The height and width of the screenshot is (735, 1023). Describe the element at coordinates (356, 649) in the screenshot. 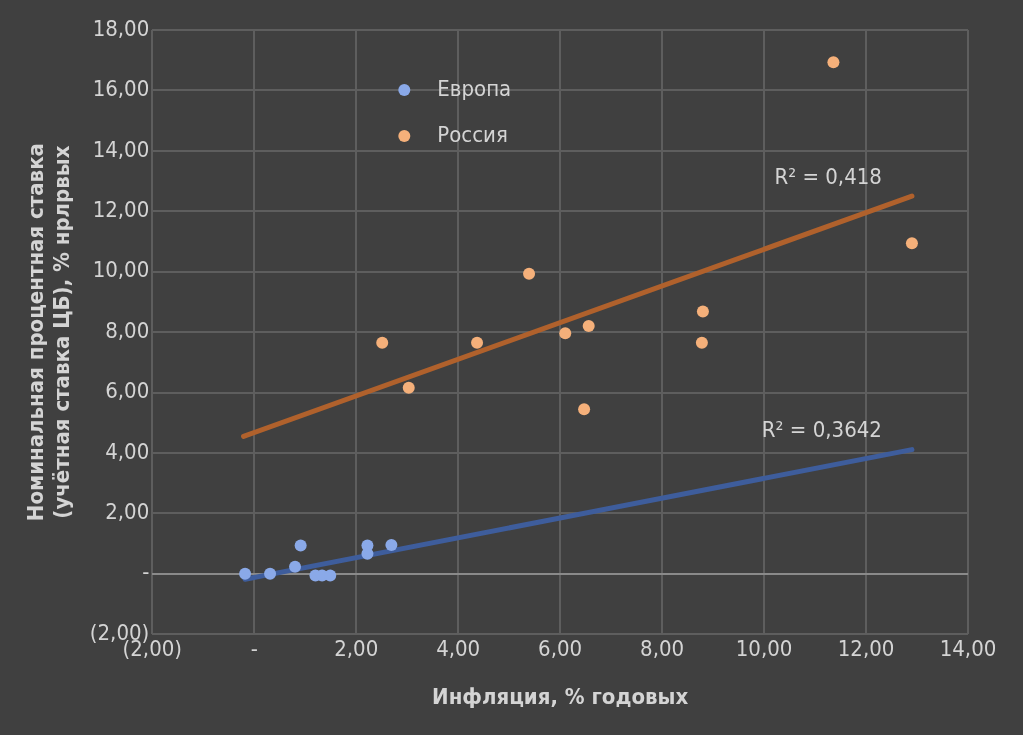

I see `x-tick-label: 2,00` at that location.